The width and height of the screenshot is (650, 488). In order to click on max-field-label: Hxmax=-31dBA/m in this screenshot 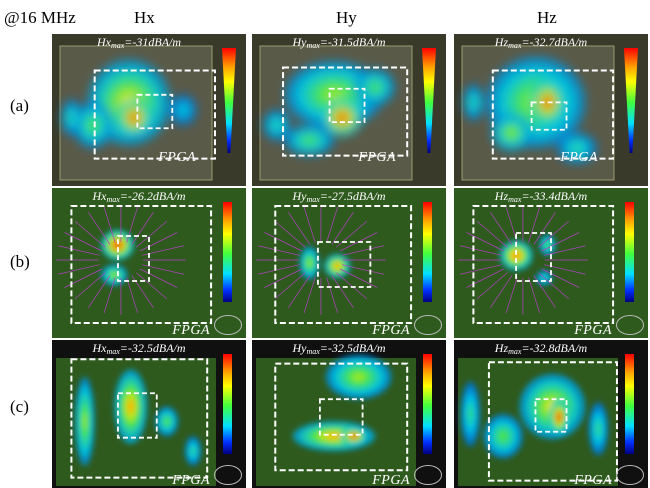, I will do `click(149, 42)`.